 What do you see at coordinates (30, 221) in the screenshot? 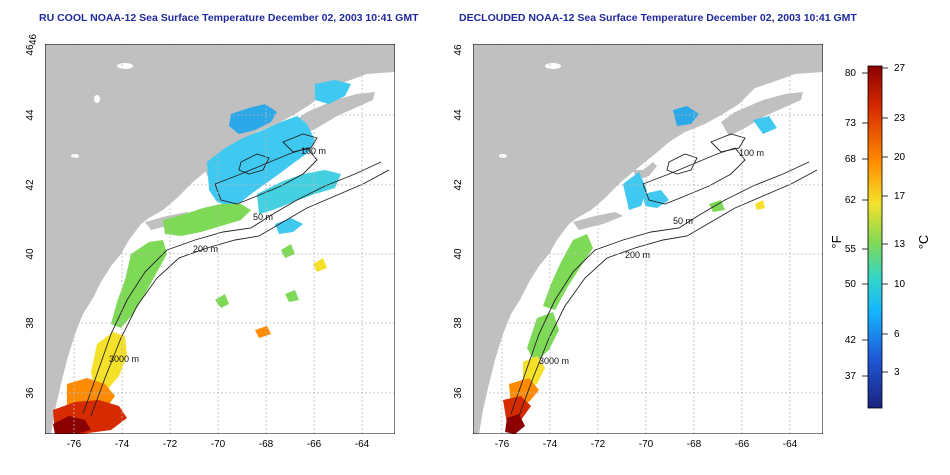
I see `left-lat-ticks: 36 38 40 42 44 46` at bounding box center [30, 221].